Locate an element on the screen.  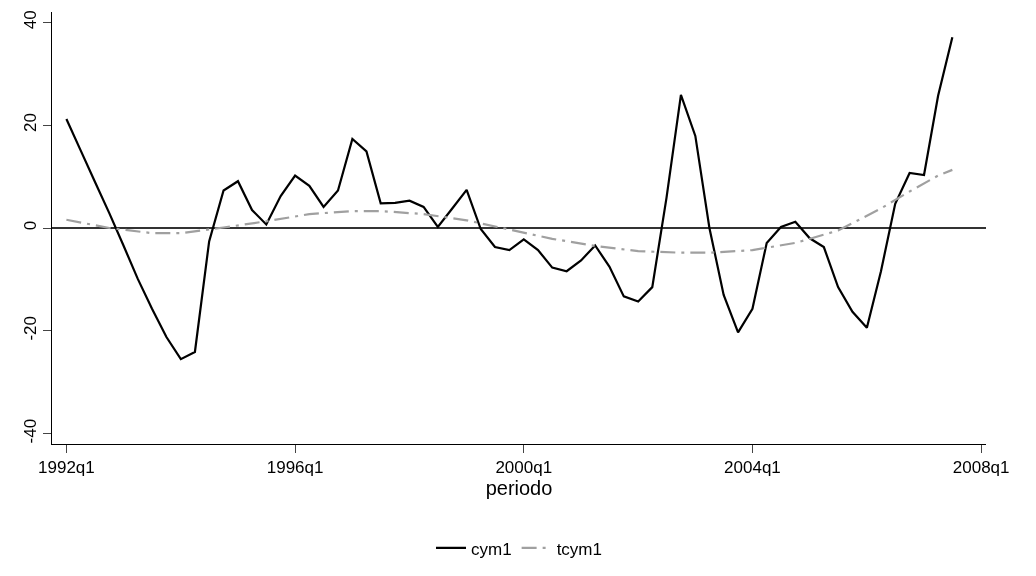
x-tick-label: 1996q1 is located at coordinates (295, 468).